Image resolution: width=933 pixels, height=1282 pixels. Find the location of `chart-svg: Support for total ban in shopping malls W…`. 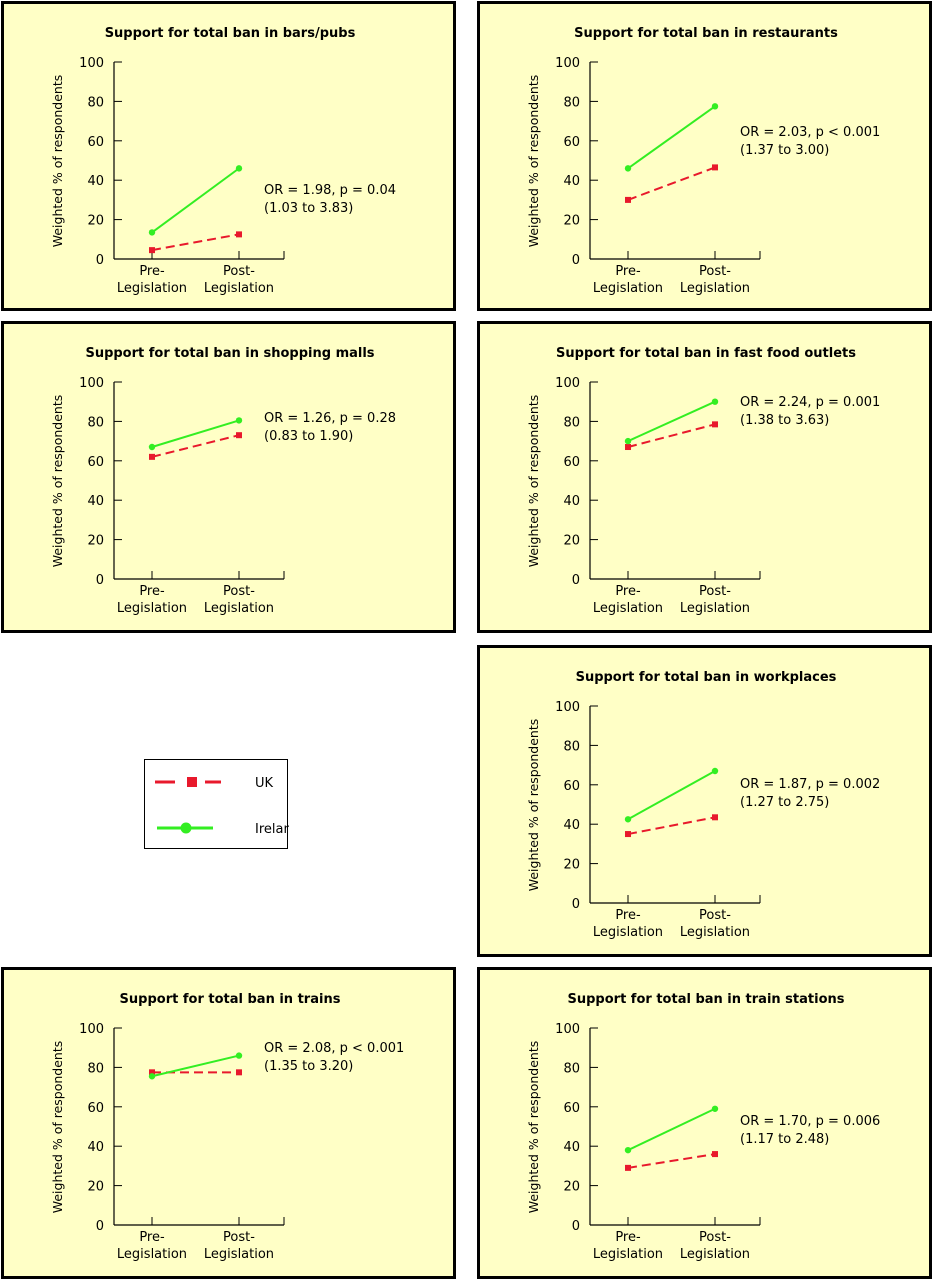

chart-svg: Support for total ban in shopping malls W… is located at coordinates (223, 481).